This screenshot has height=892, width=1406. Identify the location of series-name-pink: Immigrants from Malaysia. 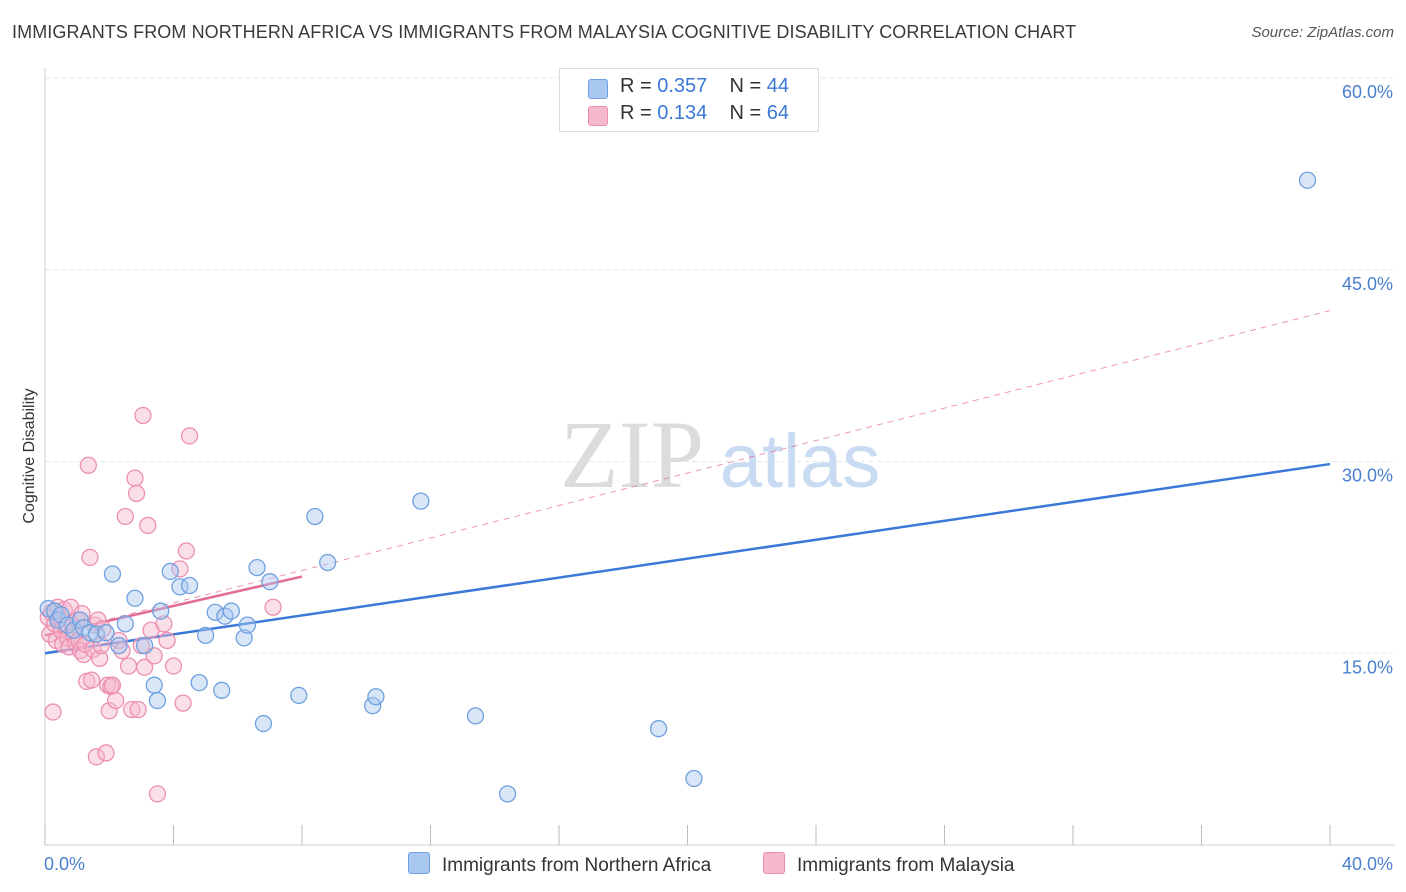
(906, 865).